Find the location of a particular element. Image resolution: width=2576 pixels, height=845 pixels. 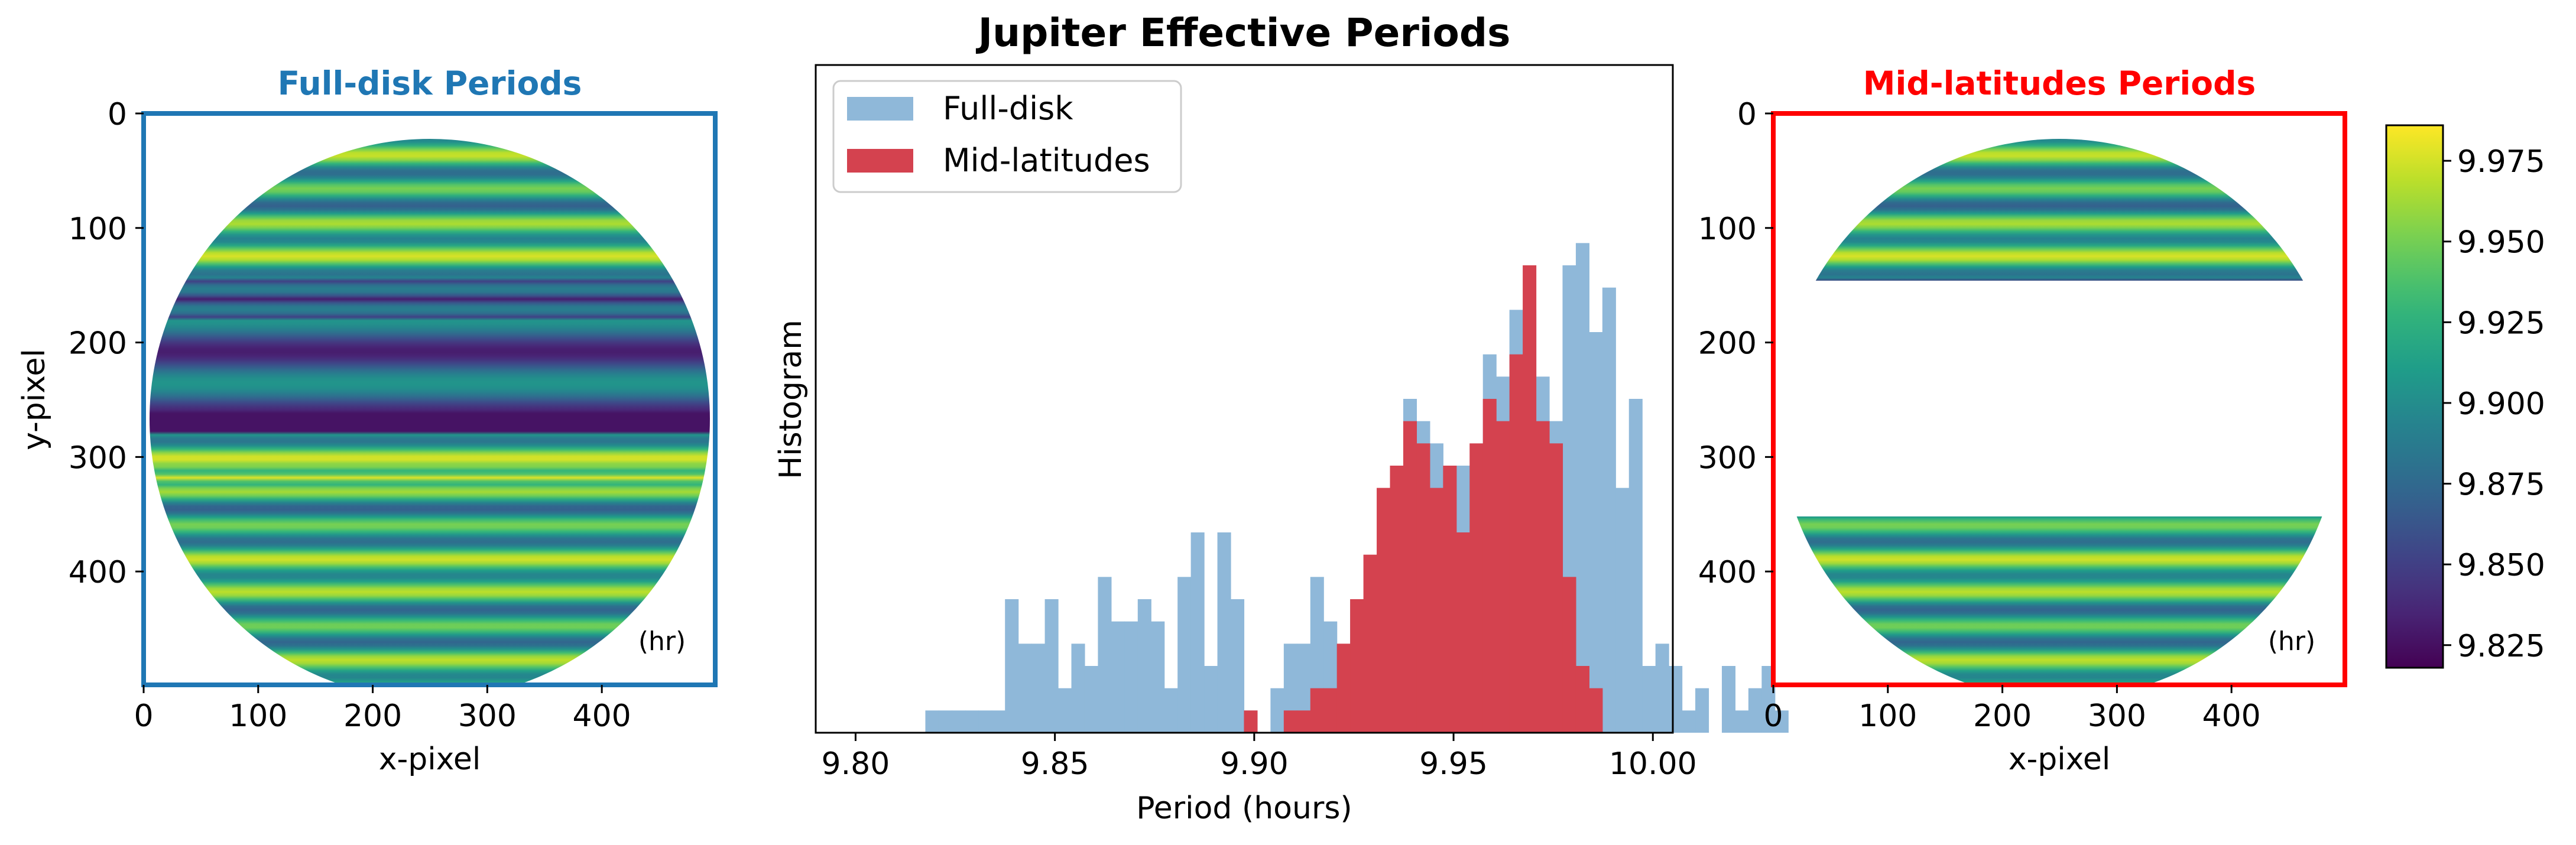

left-y-axis-label: y-pixel is located at coordinates (34, 400).